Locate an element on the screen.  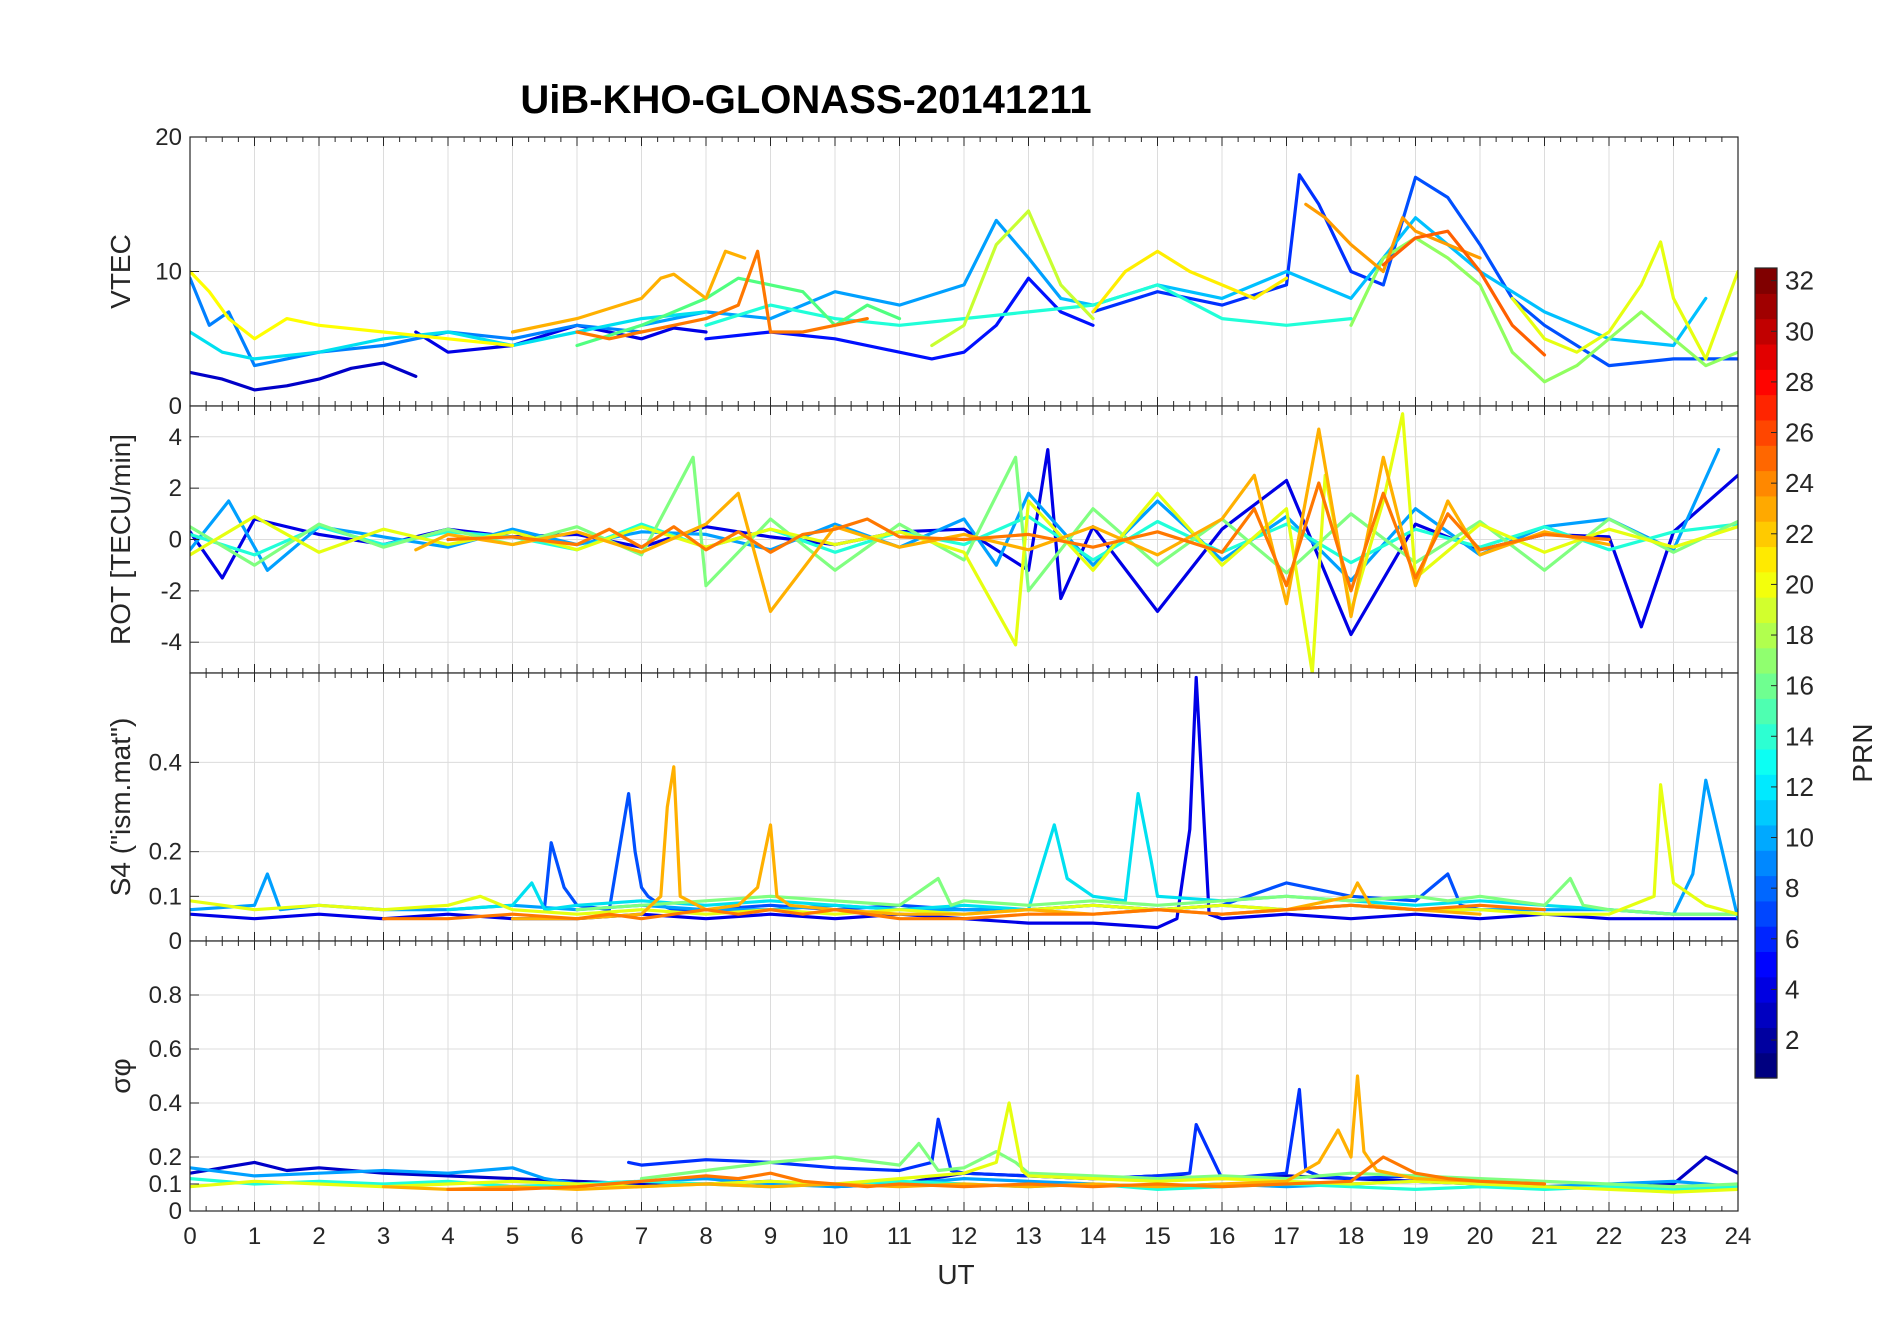
y-tick-label: 10 is located at coordinates (168, 272).